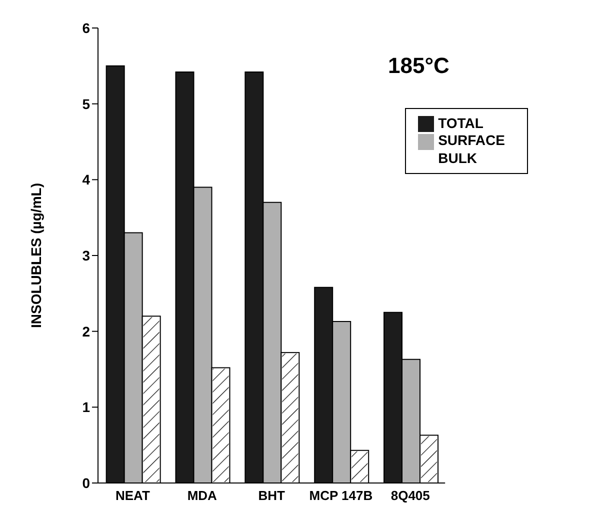 This screenshot has width=590, height=525. I want to click on y-tick-label: 2, so click(86, 331).